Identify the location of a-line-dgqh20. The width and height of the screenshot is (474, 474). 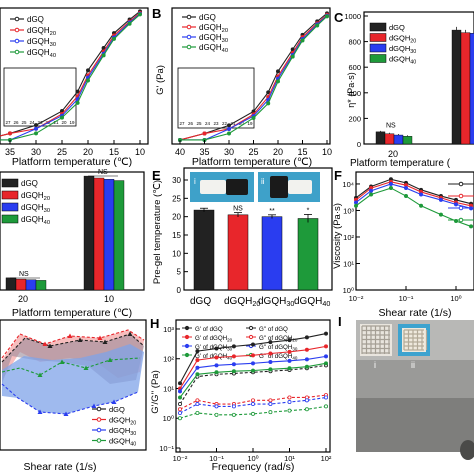
(70, 74).